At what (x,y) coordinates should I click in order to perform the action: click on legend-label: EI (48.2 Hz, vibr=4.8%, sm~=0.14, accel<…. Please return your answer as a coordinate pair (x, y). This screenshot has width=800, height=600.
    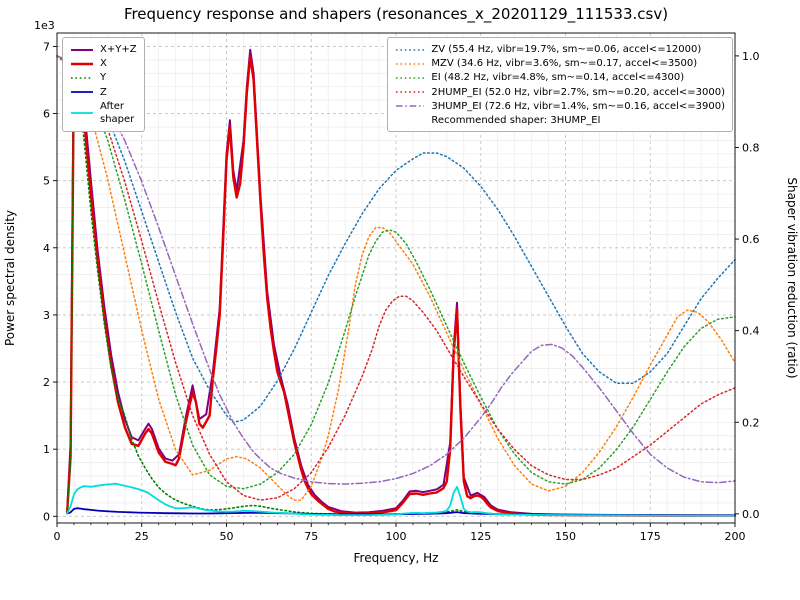
    Looking at the image, I should click on (558, 78).